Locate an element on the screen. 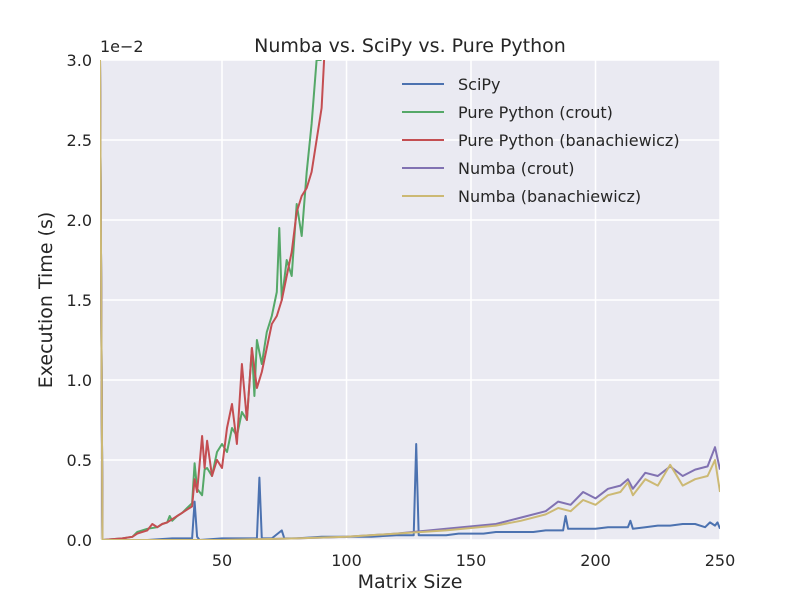 This screenshot has width=800, height=600. y-tick-label: 1.0 is located at coordinates (79, 380).